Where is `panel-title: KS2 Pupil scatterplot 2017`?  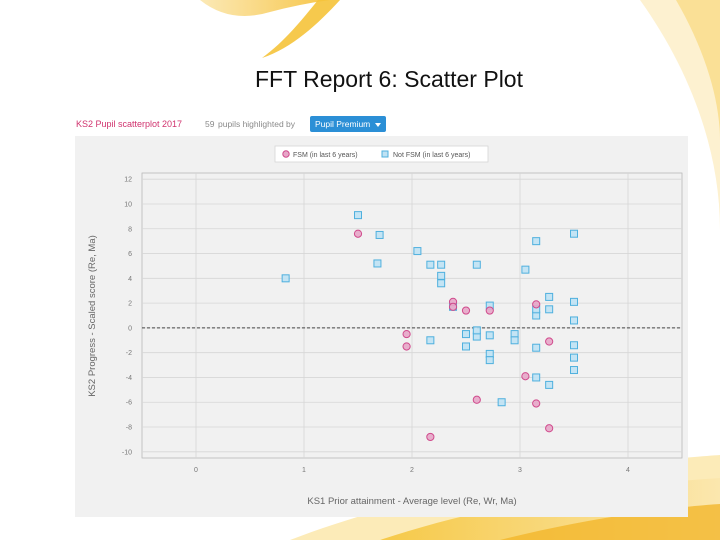 panel-title: KS2 Pupil scatterplot 2017 is located at coordinates (129, 124).